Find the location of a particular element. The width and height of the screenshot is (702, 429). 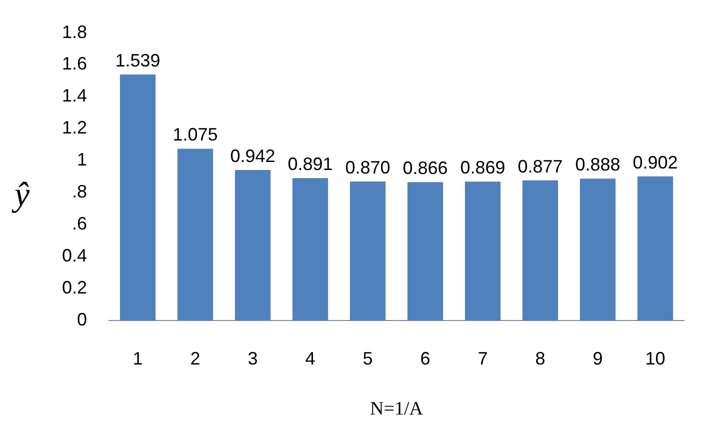

y-axis-title: ŷ is located at coordinates (20, 195).